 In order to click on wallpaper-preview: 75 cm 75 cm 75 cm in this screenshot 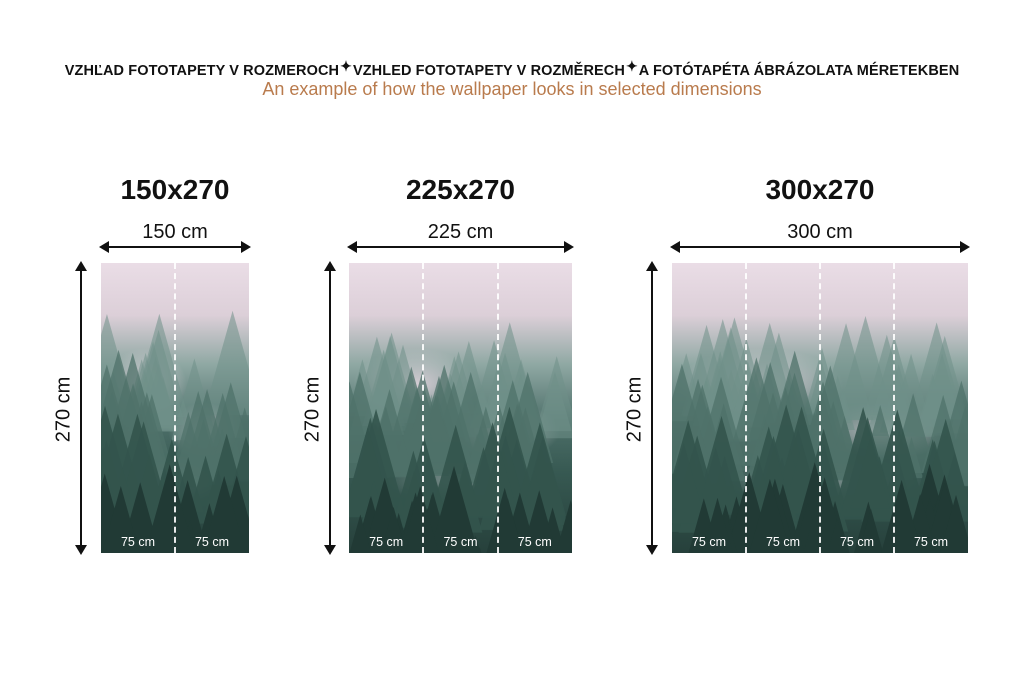, I will do `click(460, 408)`.